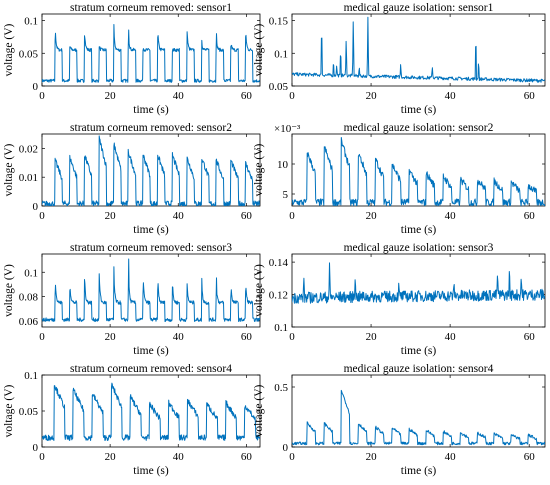  What do you see at coordinates (283, 165) in the screenshot?
I see `y-tick-label: 10` at bounding box center [283, 165].